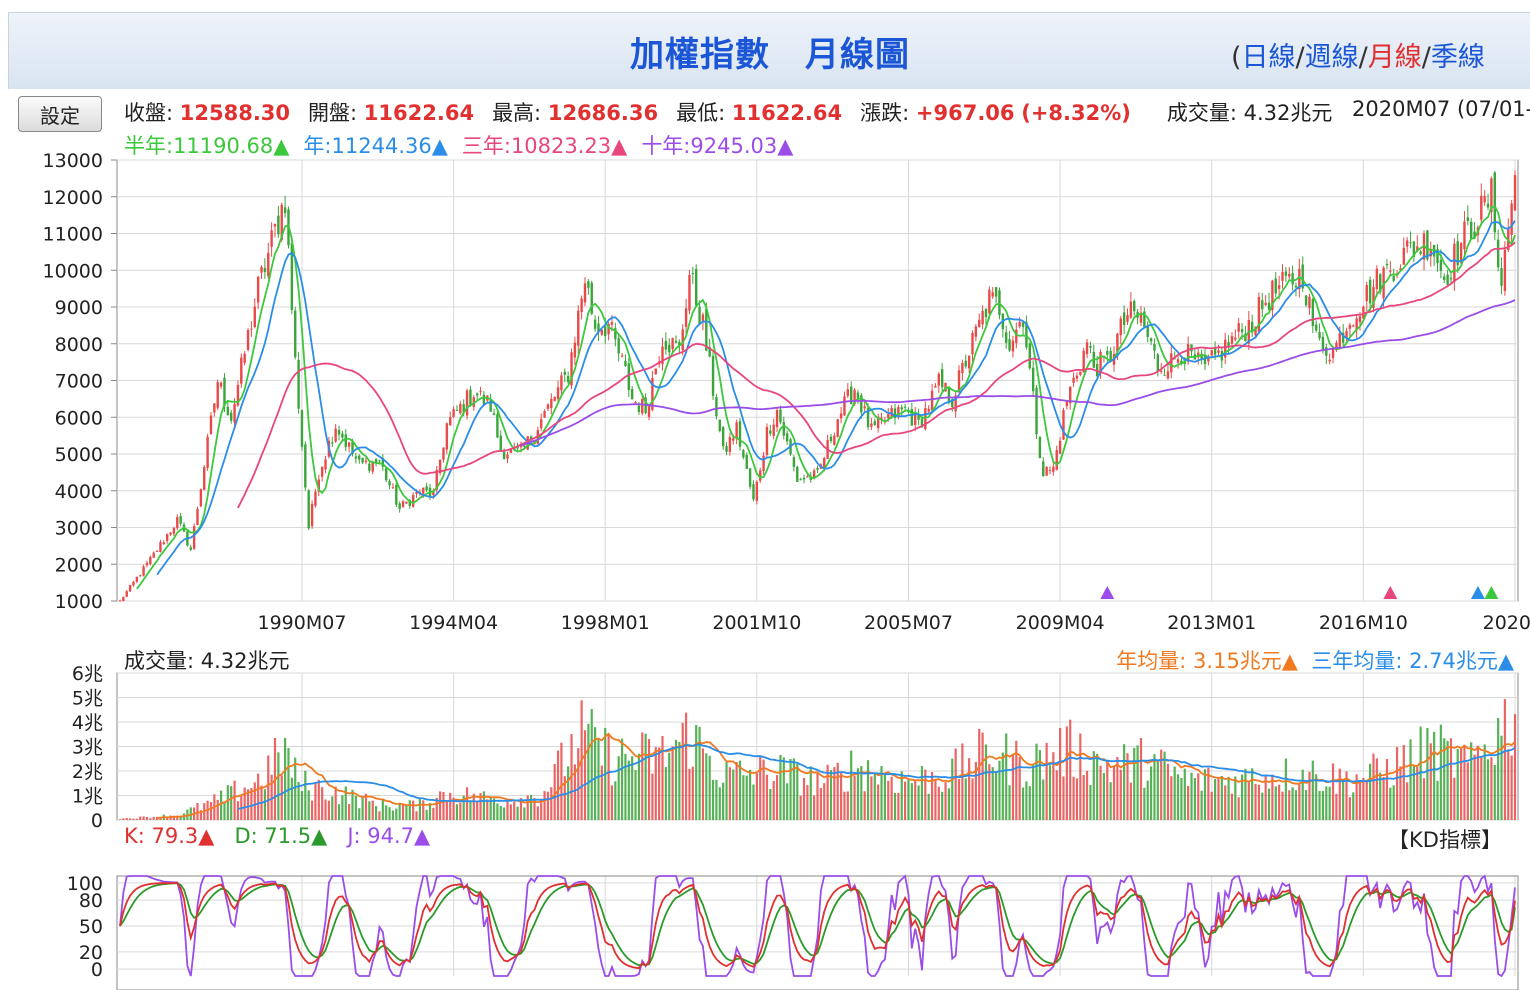  Describe the element at coordinates (1331, 57) in the screenshot. I see `period-weekly-link: 週線` at that location.